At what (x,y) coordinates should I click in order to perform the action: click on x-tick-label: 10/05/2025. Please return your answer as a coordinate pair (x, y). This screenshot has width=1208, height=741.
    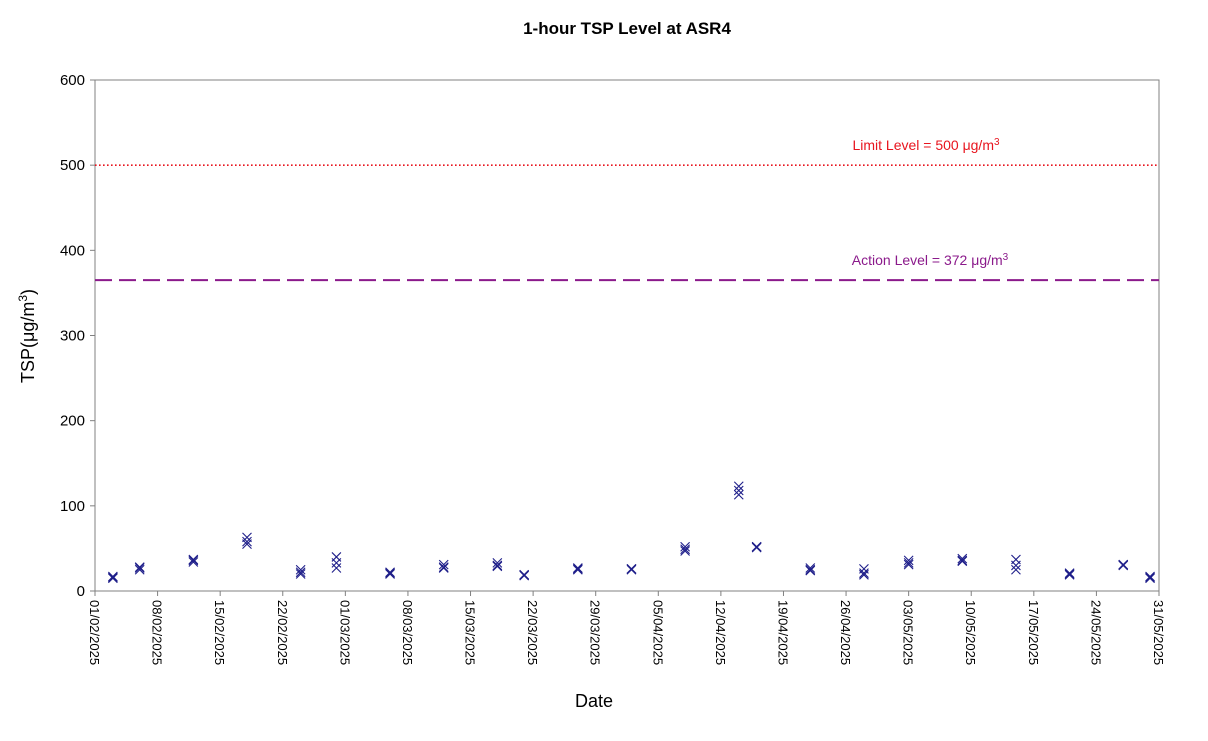
    Looking at the image, I should click on (970, 632).